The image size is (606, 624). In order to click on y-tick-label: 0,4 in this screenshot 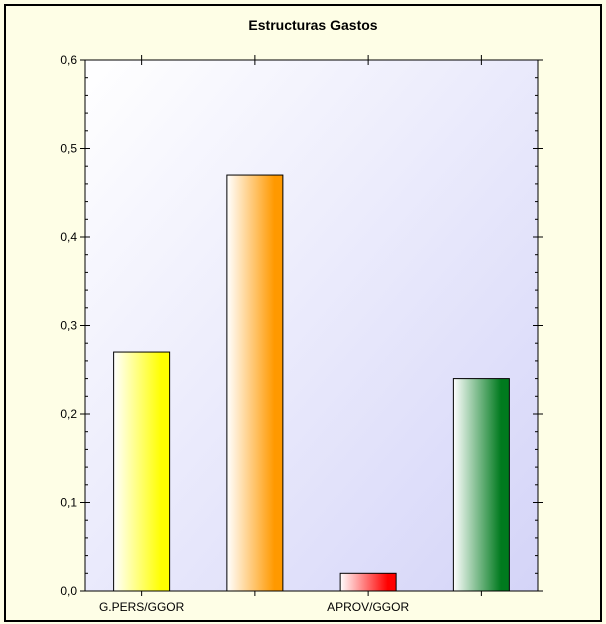, I will do `click(68, 237)`.